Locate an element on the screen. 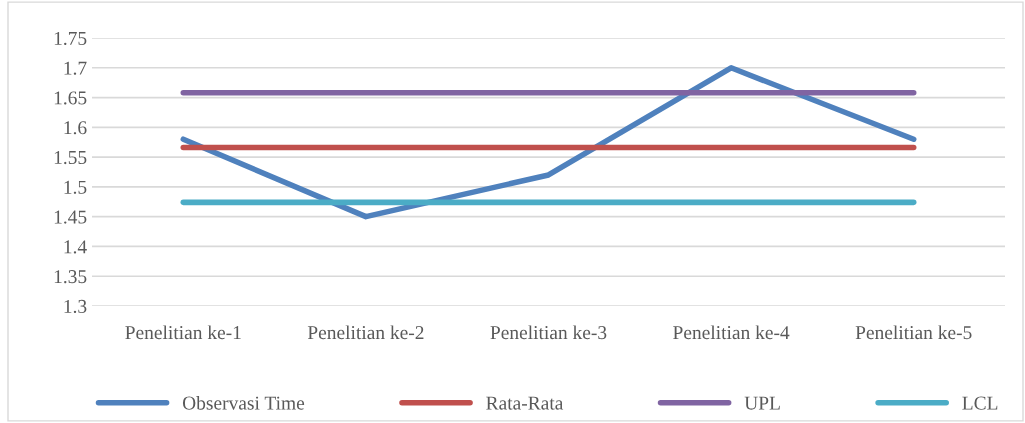 This screenshot has width=1025, height=423. legend-label: Observasi Time is located at coordinates (243, 402).